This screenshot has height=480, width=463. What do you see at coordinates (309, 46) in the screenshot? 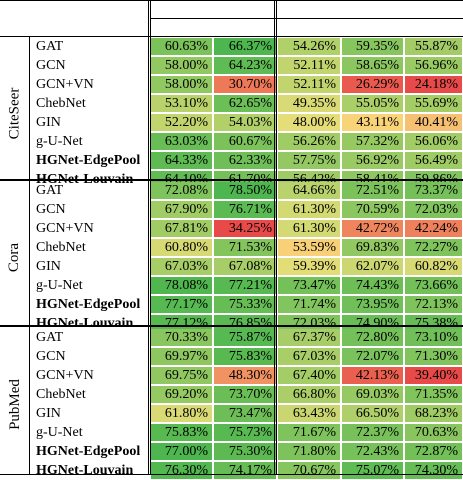
I see `accuracy-cell: 54.26%` at bounding box center [309, 46].